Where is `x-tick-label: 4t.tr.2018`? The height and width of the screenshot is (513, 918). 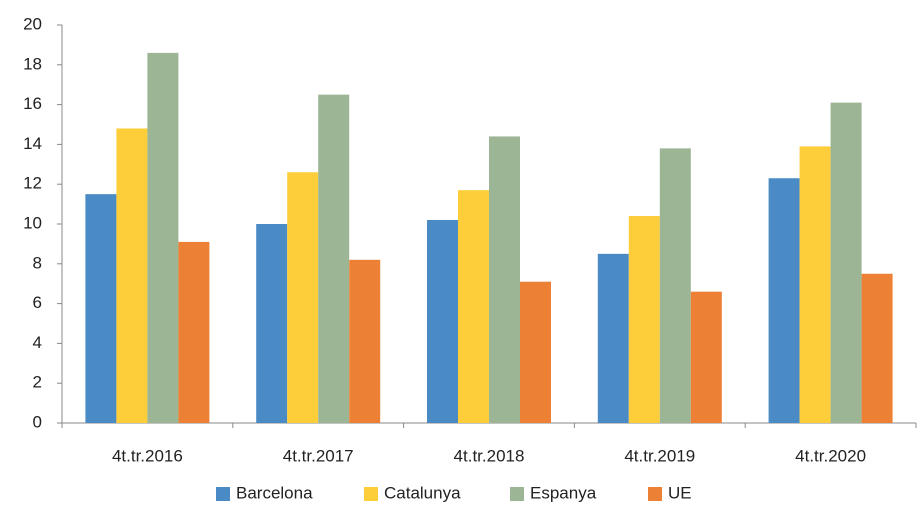
x-tick-label: 4t.tr.2018 is located at coordinates (489, 455).